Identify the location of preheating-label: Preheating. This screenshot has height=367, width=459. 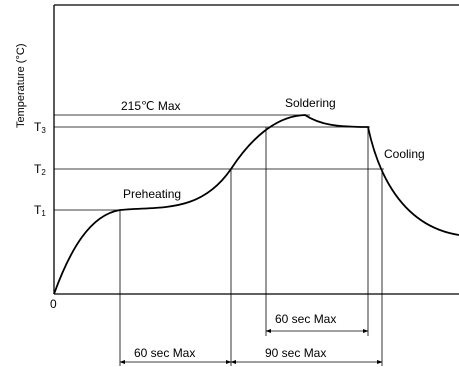
(152, 194).